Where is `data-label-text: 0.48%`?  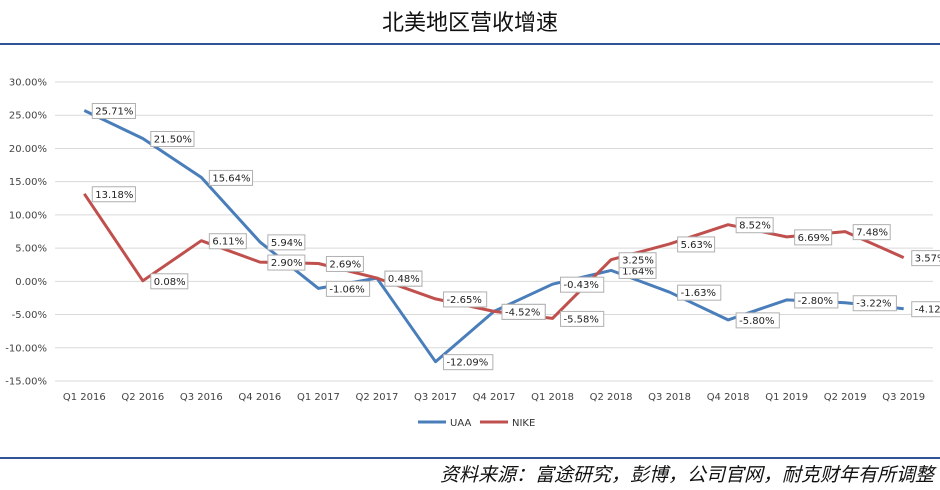
data-label-text: 0.48% is located at coordinates (404, 279).